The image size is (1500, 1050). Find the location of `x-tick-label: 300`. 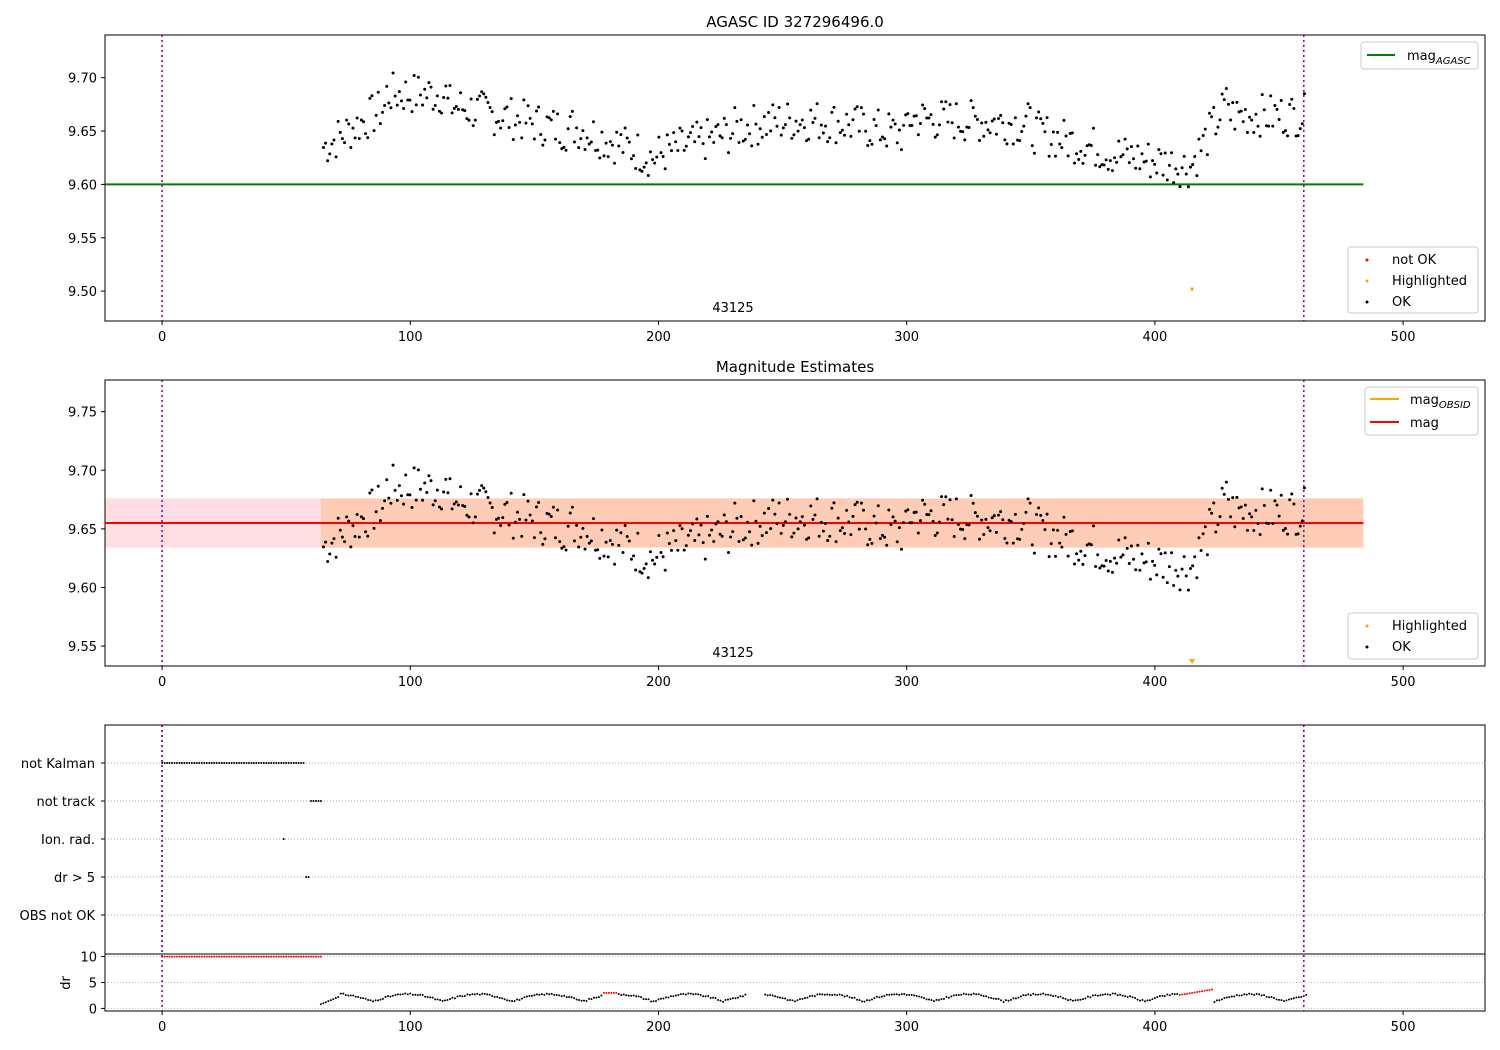

x-tick-label: 300 is located at coordinates (906, 682).